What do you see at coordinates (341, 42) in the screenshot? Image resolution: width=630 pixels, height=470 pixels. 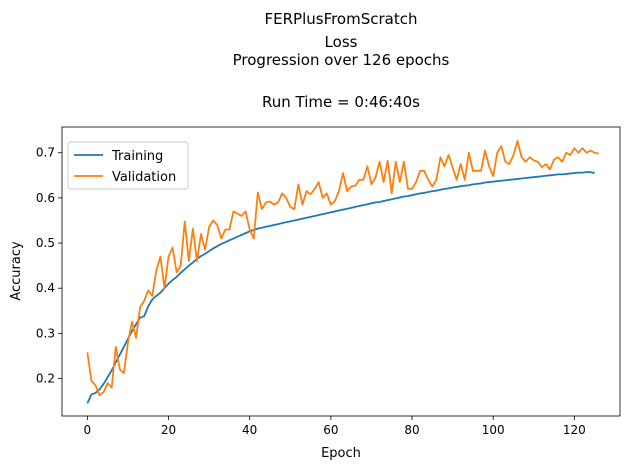 I see `title-line-2: Loss` at bounding box center [341, 42].